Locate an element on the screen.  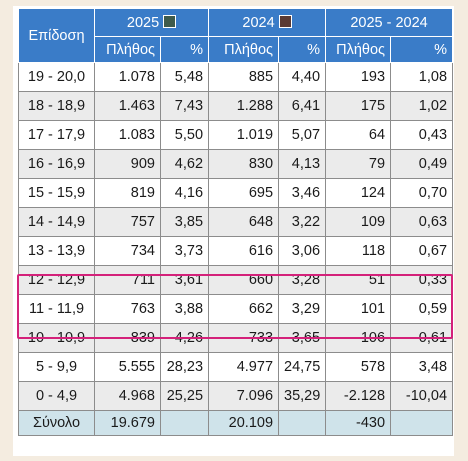
year-2025-color-swatch is located at coordinates (170, 21).